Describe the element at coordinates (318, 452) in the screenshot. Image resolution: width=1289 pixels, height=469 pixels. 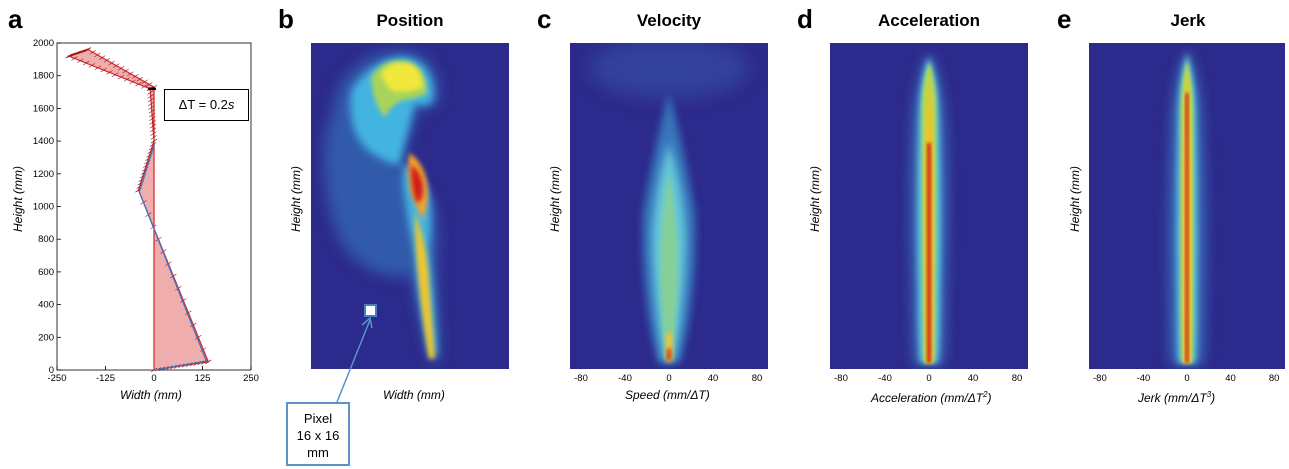
I see `pixel-callout-line3: mm` at that location.